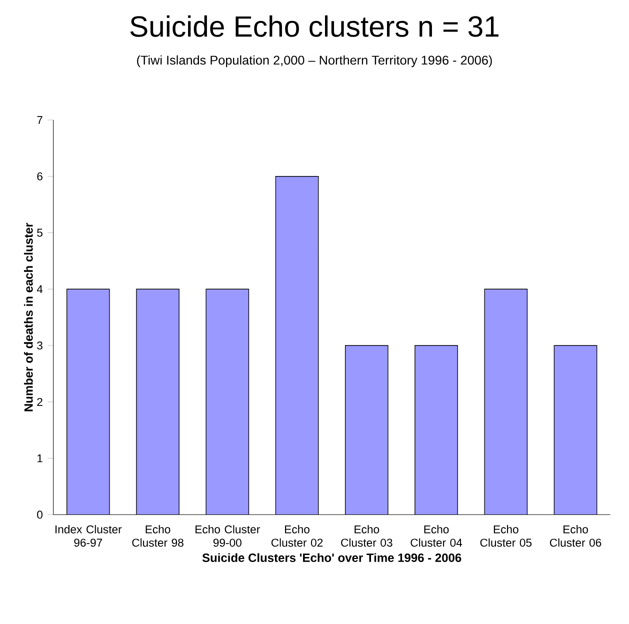  What do you see at coordinates (39, 514) in the screenshot?
I see `y-tick-label: 0` at bounding box center [39, 514].